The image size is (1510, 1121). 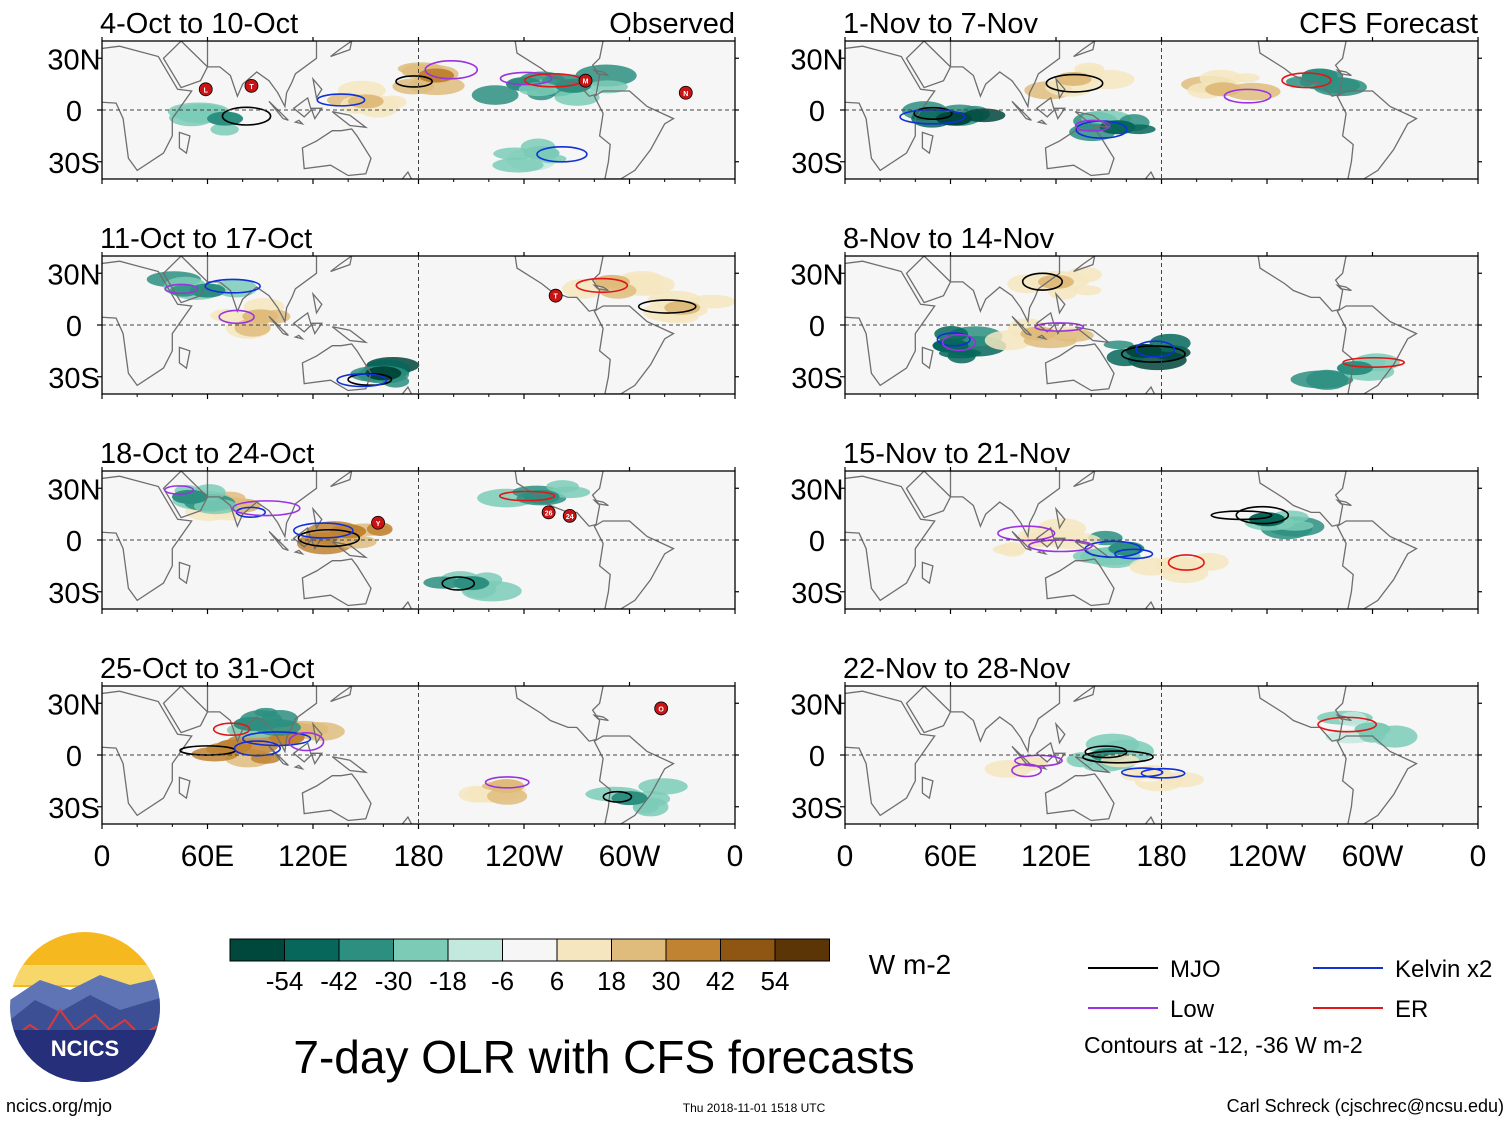 I want to click on legend-note: Contours at -12, -36 W m-2, so click(x=1223, y=1045).